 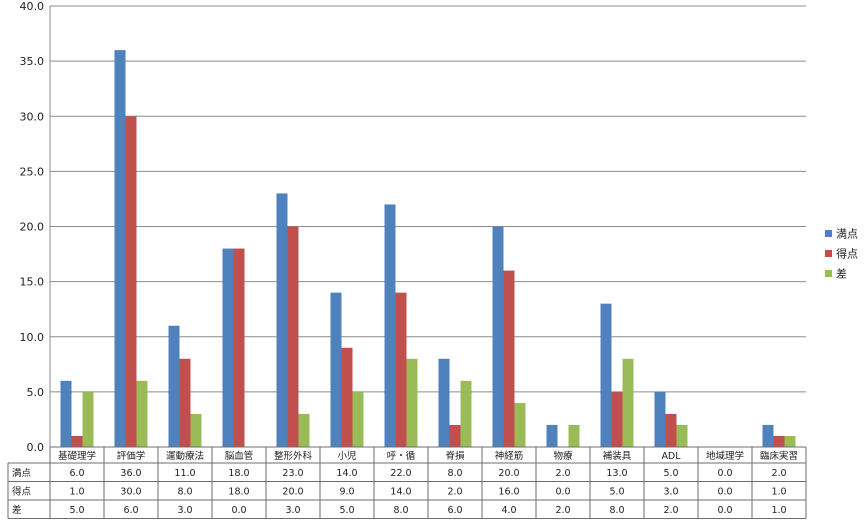 I want to click on y-tick-label: 20.0, so click(x=32, y=227).